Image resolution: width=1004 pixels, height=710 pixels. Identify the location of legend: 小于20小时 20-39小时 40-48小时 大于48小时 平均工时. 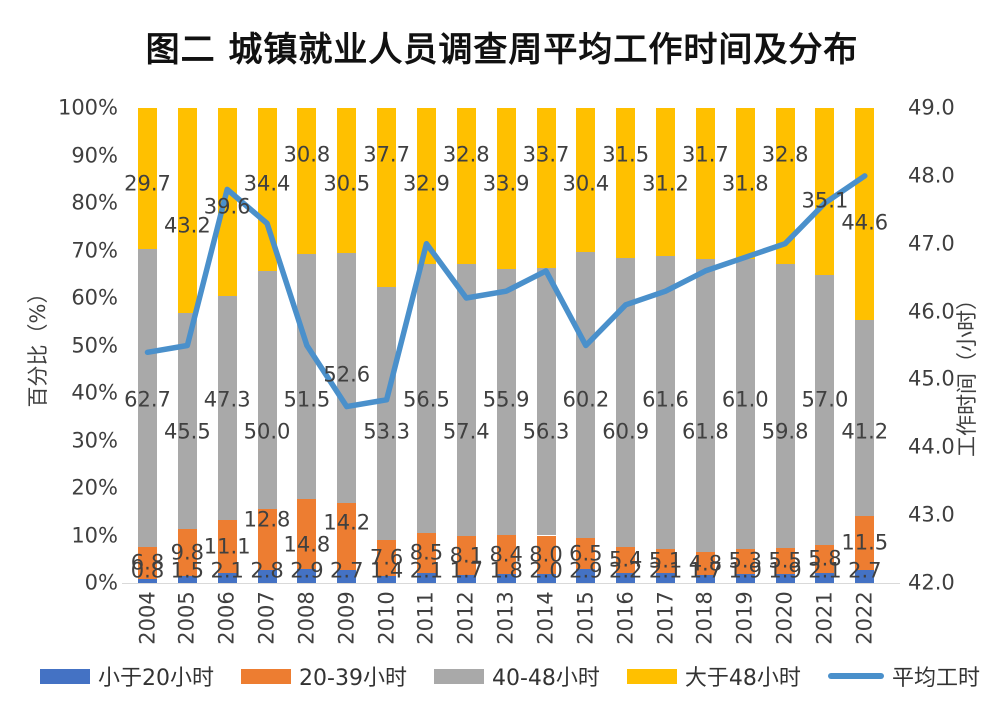
(510, 676).